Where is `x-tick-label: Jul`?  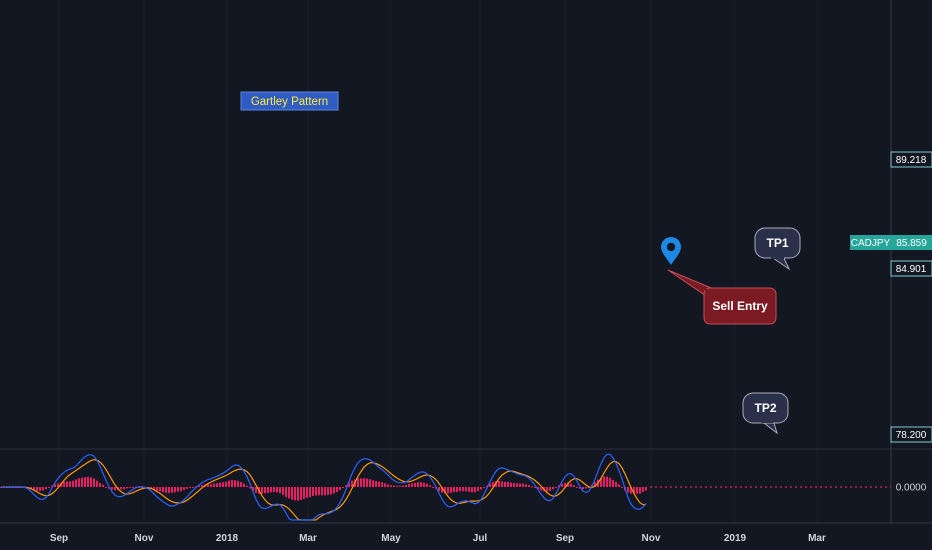 x-tick-label: Jul is located at coordinates (480, 538).